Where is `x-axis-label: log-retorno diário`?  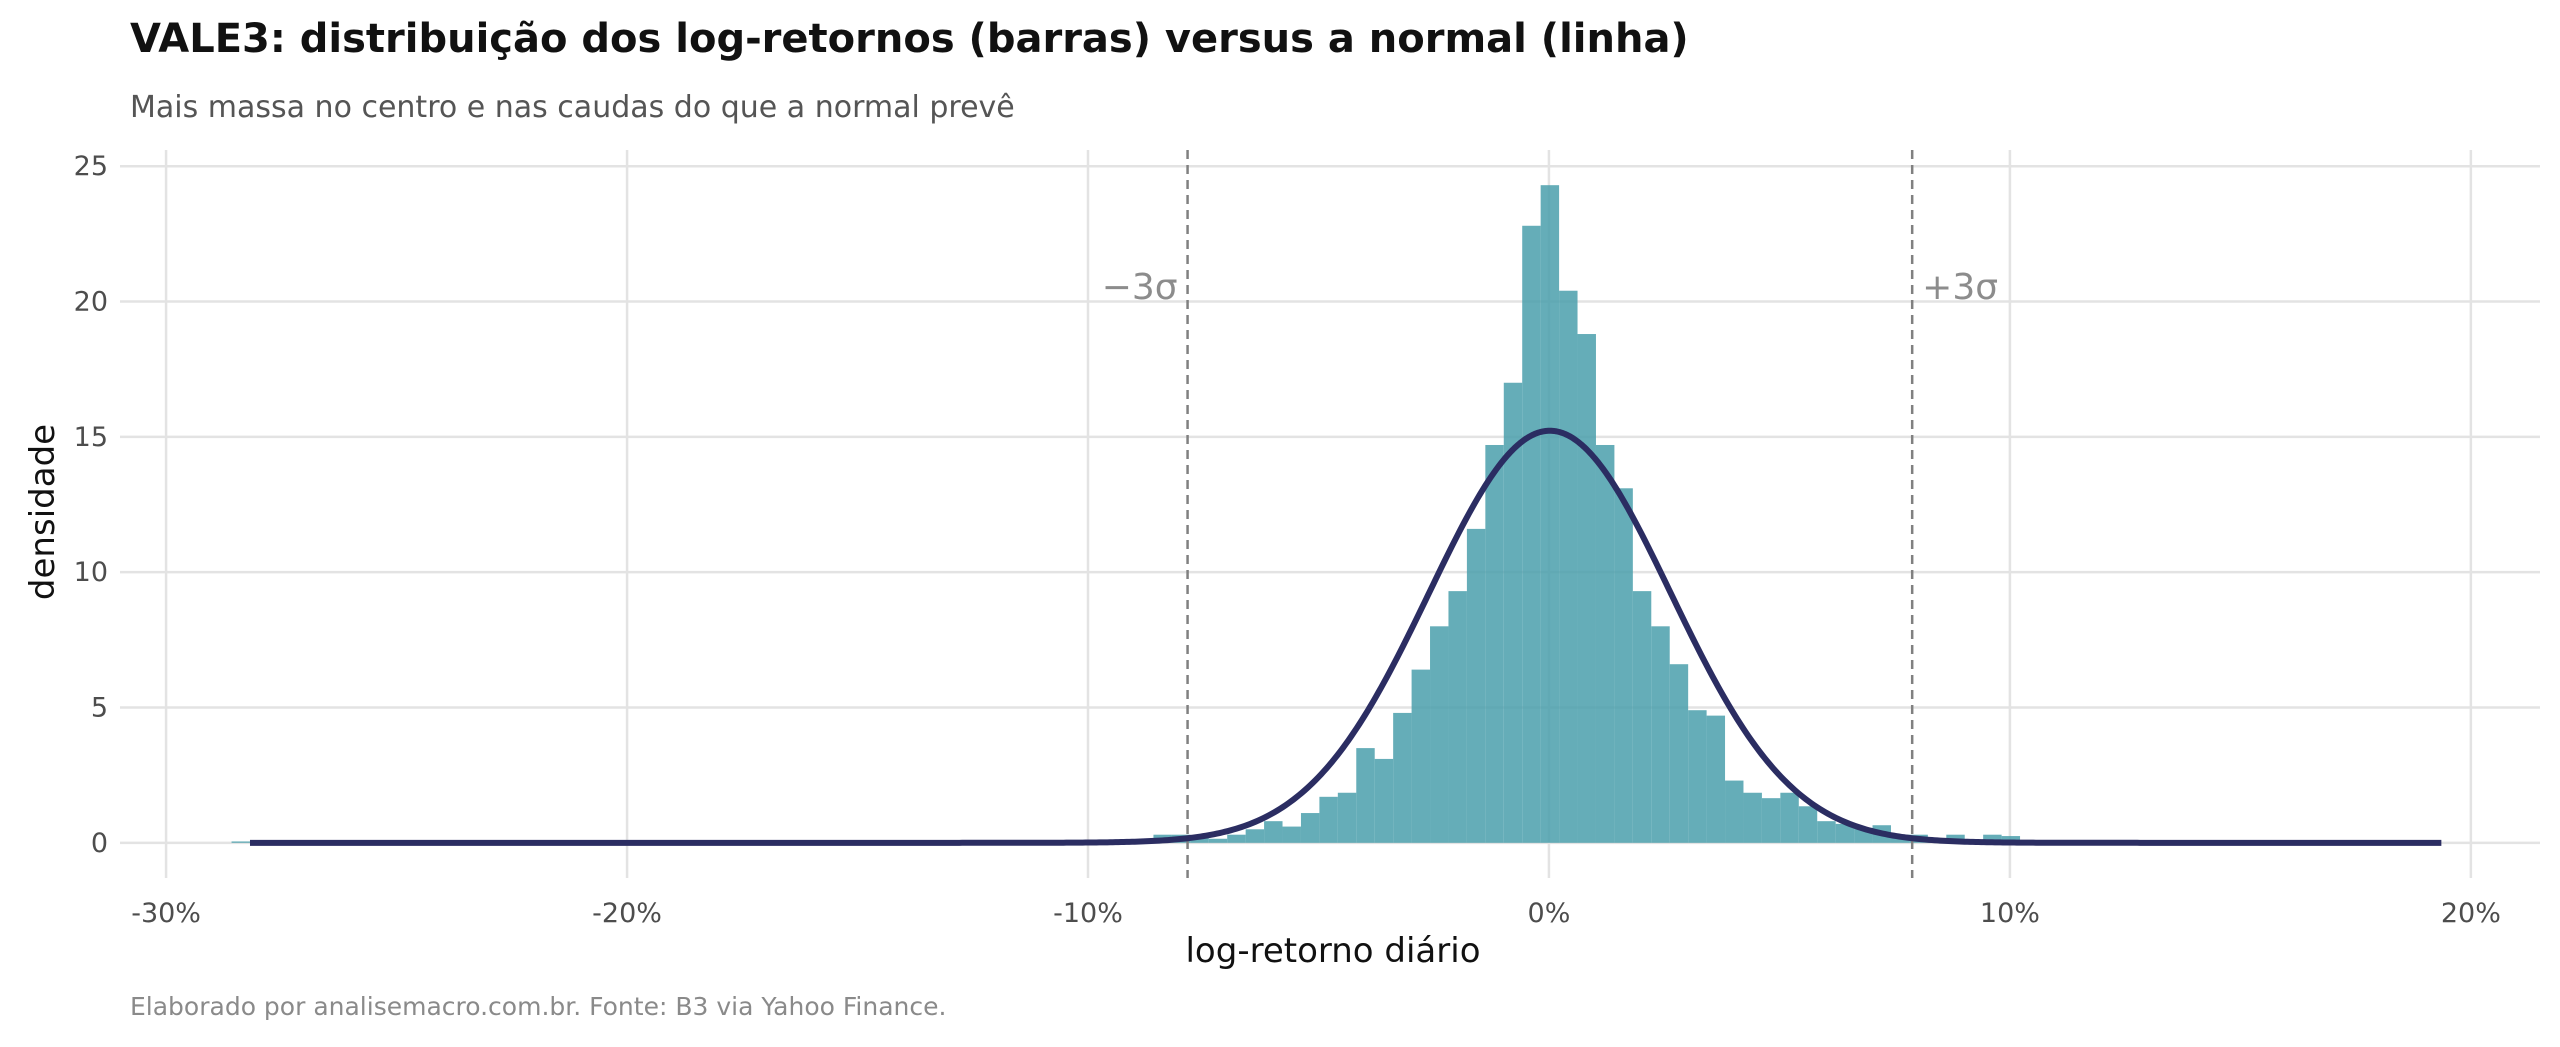
x-axis-label: log-retorno diário is located at coordinates (1332, 951).